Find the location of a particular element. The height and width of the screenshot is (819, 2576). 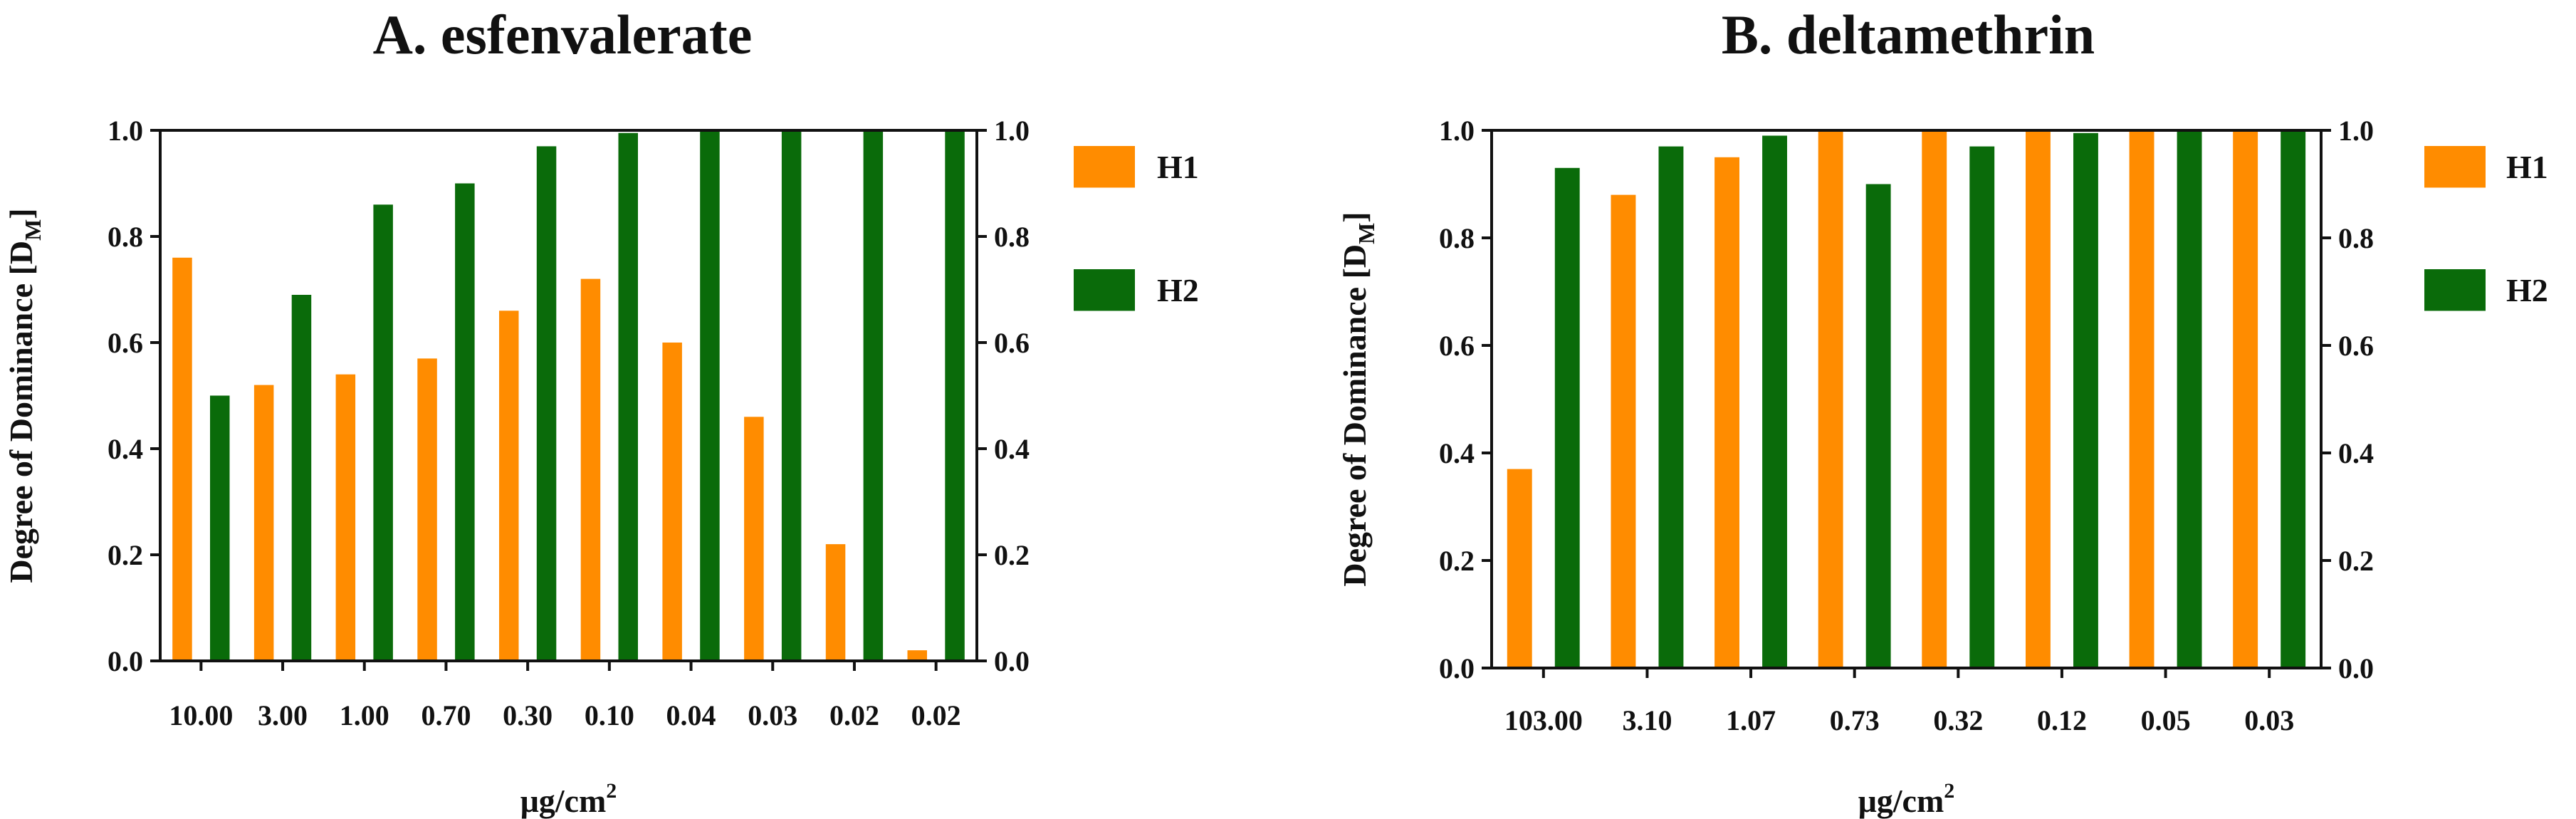

x-tick-label: 0.32 is located at coordinates (1958, 720).